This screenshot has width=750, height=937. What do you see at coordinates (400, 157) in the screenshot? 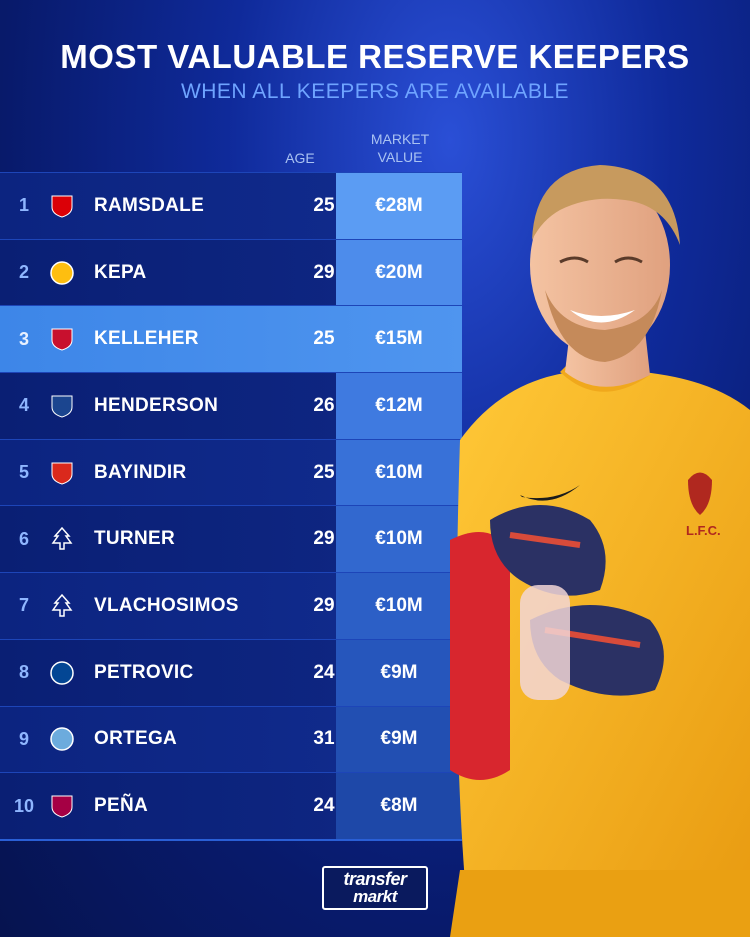
I see `column-header-market-value-line2: VALUE` at bounding box center [400, 157].